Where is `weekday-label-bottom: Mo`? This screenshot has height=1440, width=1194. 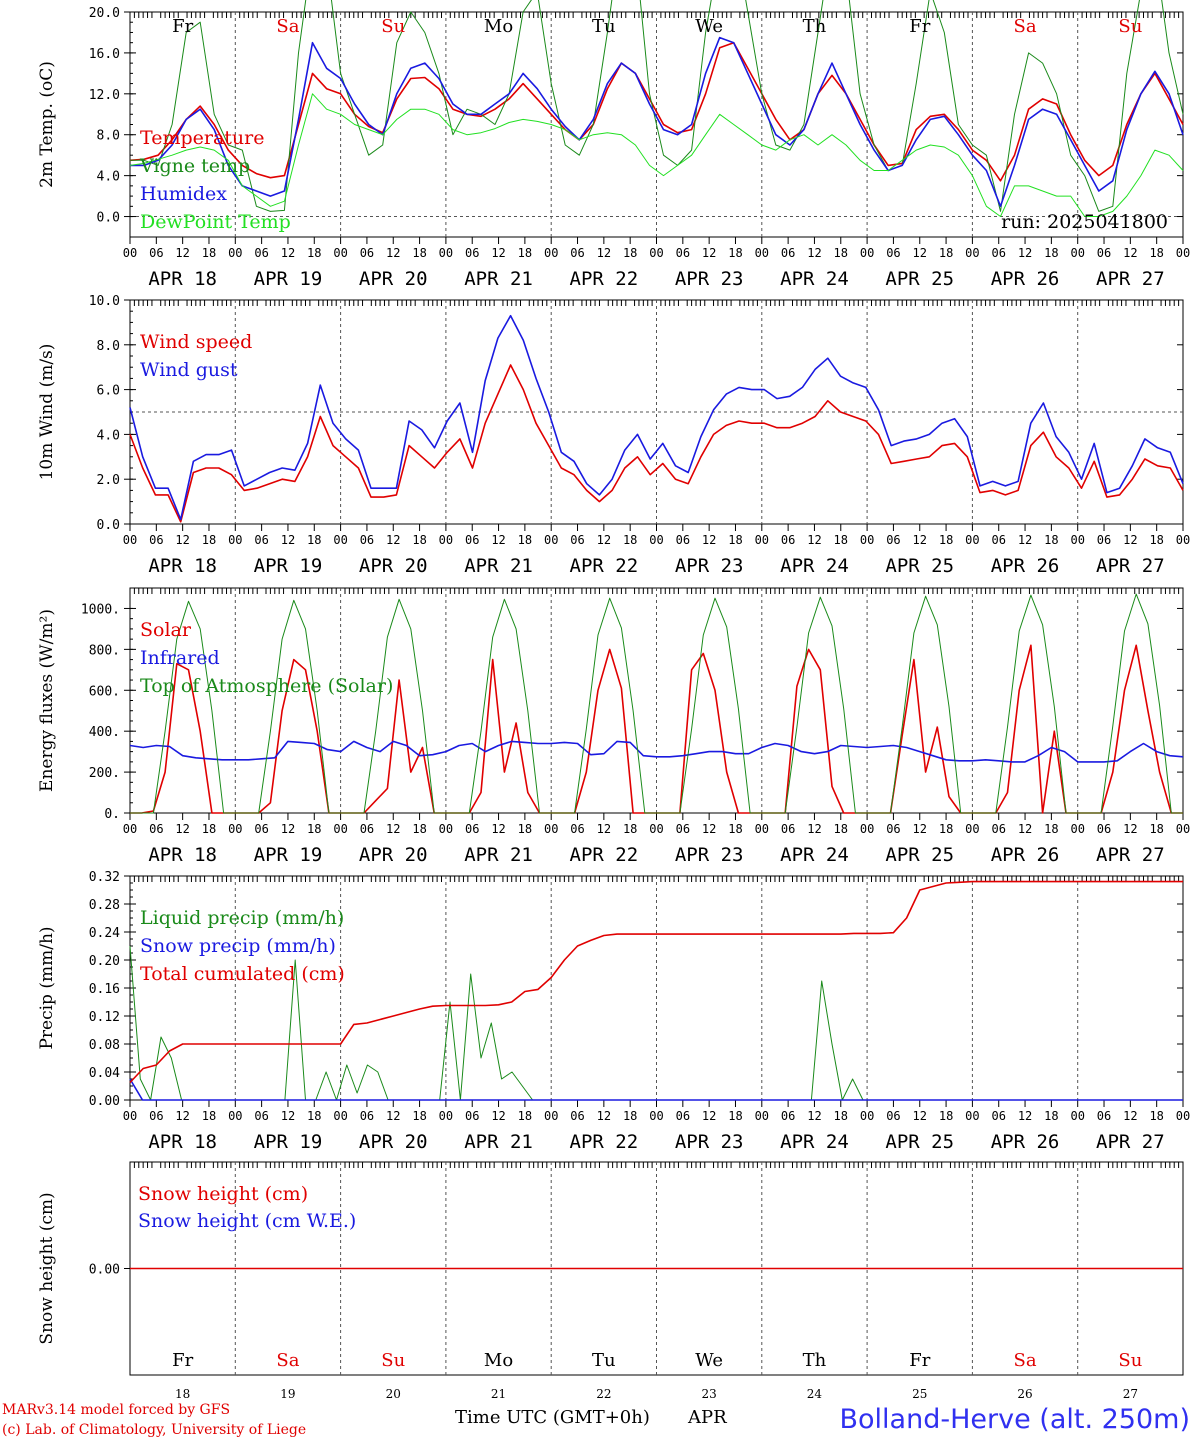 weekday-label-bottom: Mo is located at coordinates (498, 1360).